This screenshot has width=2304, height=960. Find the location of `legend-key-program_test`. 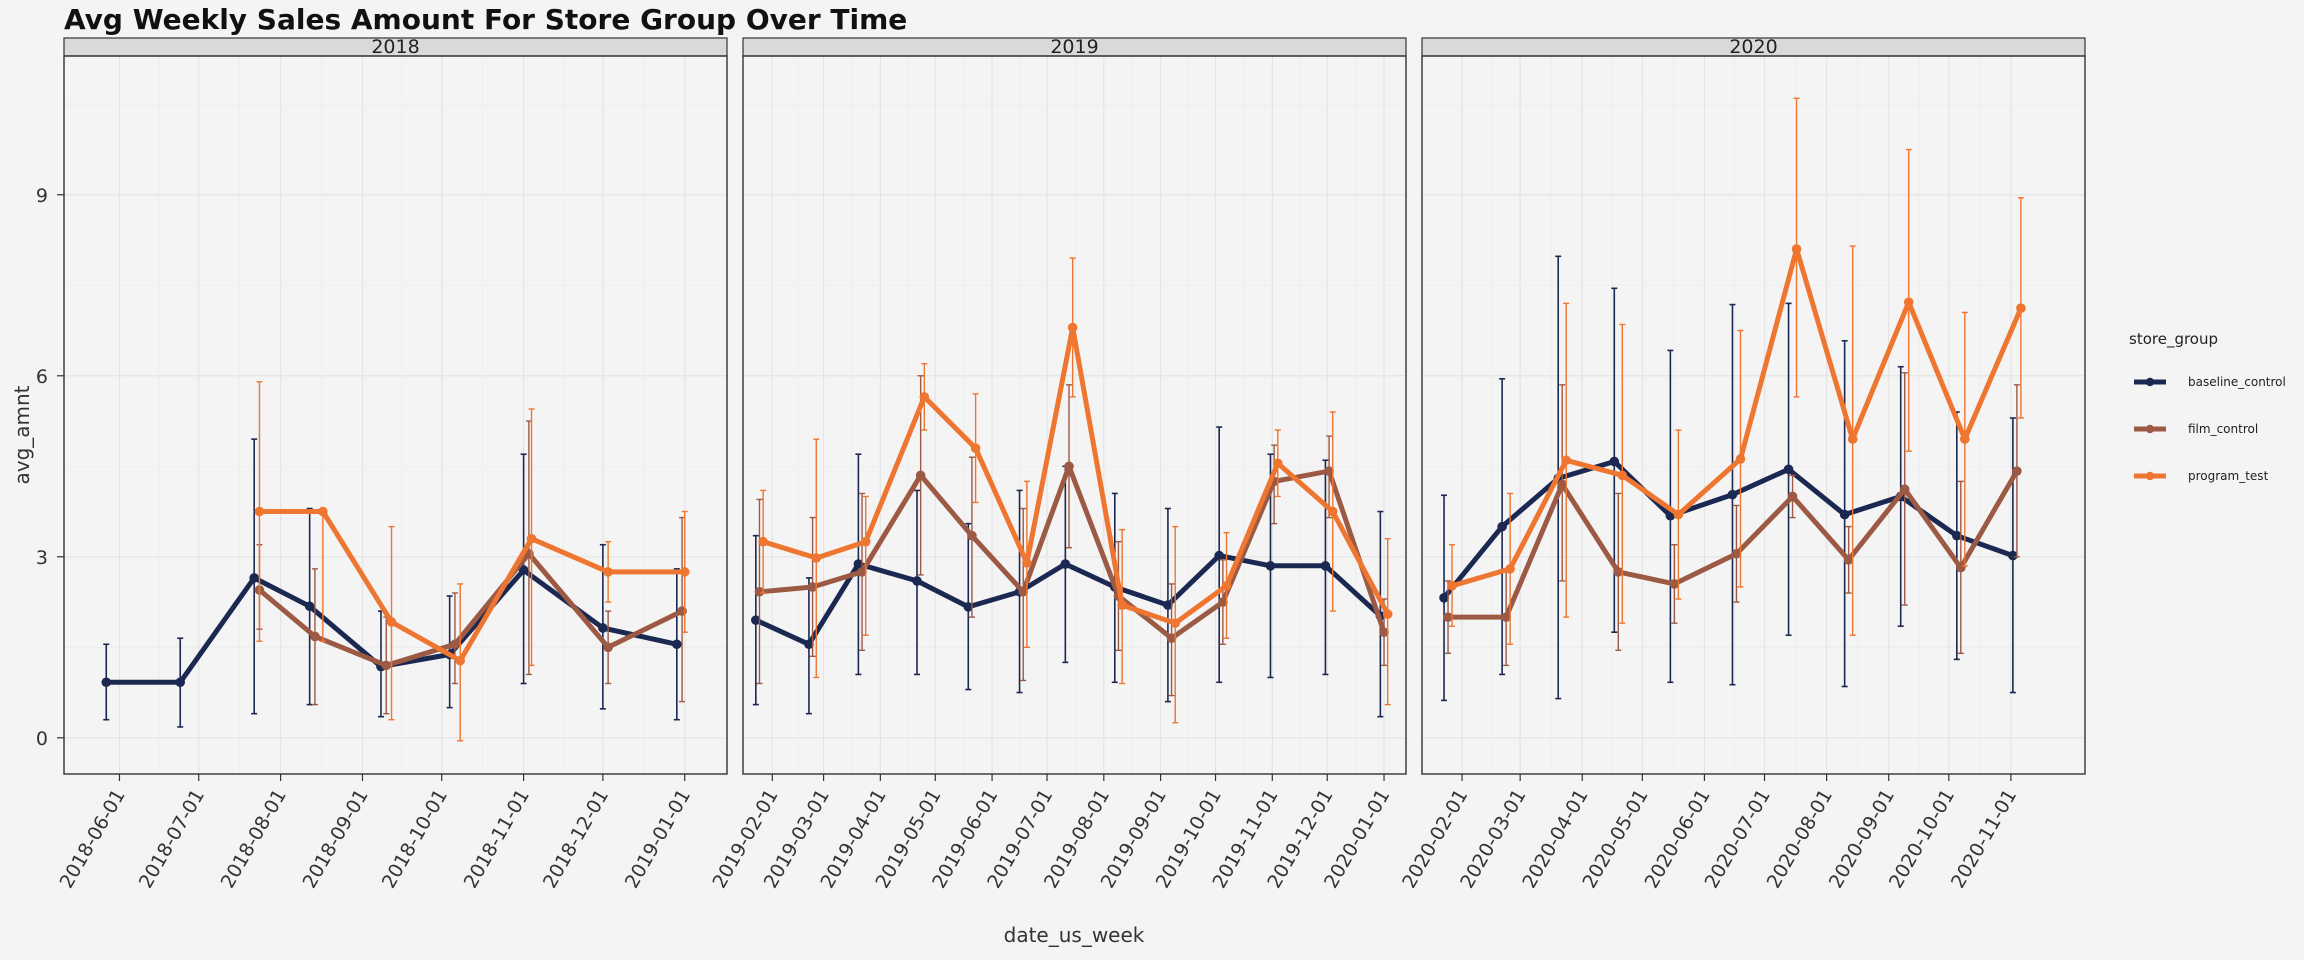

legend-key-program_test is located at coordinates (2150, 476).